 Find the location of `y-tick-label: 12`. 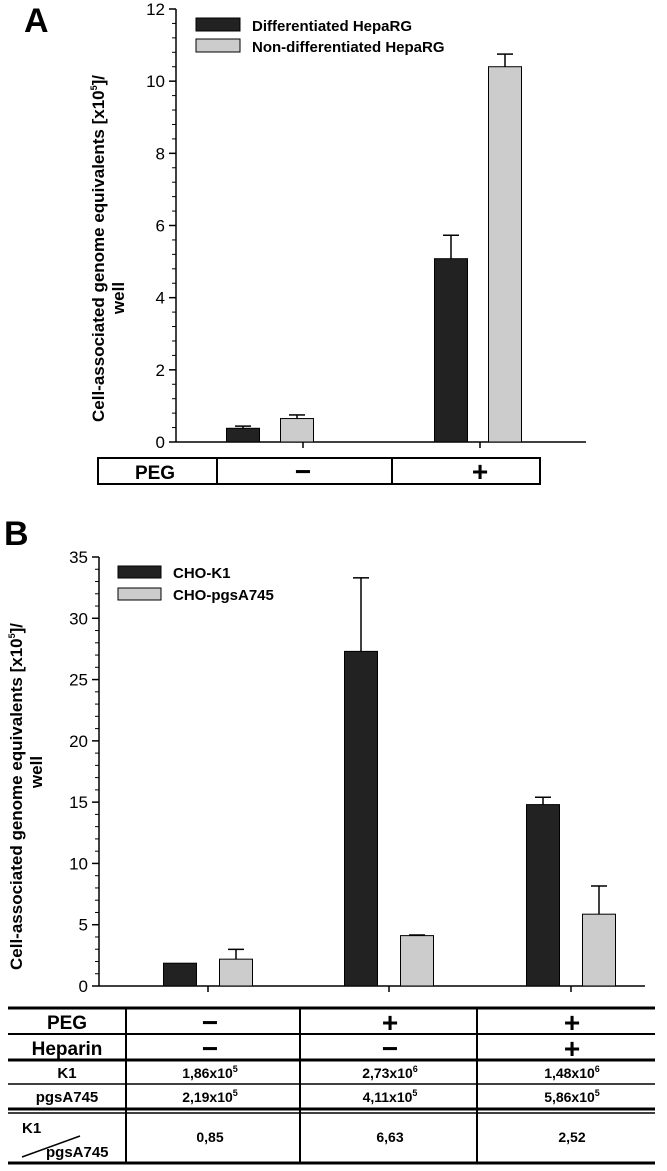

y-tick-label: 12 is located at coordinates (155, 9).